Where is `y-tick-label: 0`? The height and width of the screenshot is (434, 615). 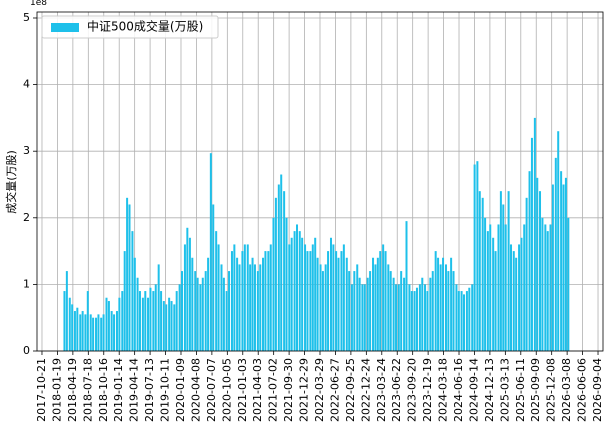 y-tick-label: 0 is located at coordinates (26, 350).